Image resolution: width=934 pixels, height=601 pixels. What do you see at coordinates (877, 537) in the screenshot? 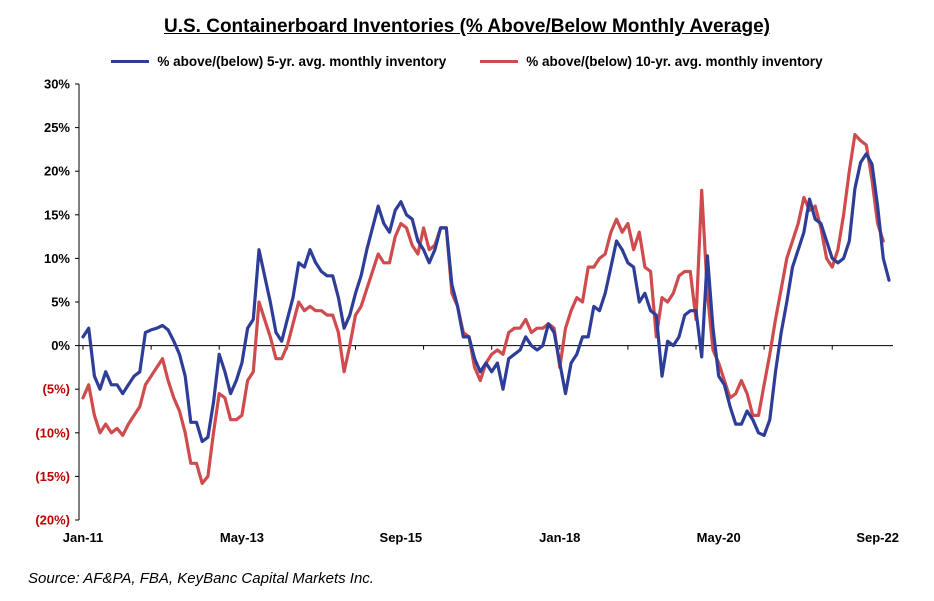
I see `x-tick-label: Sep-22` at bounding box center [877, 537].